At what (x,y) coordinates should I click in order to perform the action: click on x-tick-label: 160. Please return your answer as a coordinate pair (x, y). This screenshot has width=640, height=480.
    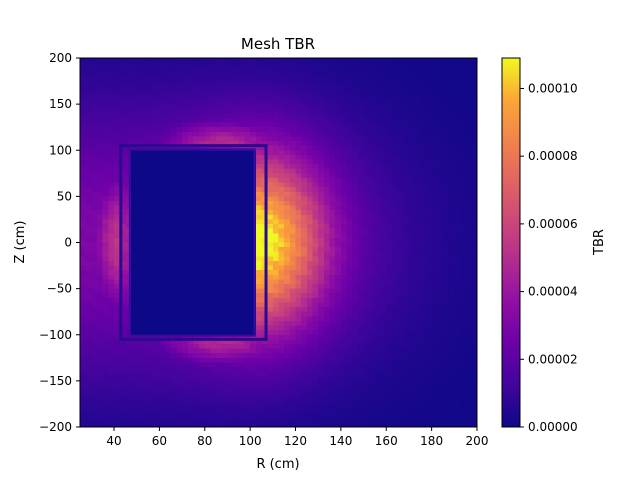
    Looking at the image, I should click on (386, 441).